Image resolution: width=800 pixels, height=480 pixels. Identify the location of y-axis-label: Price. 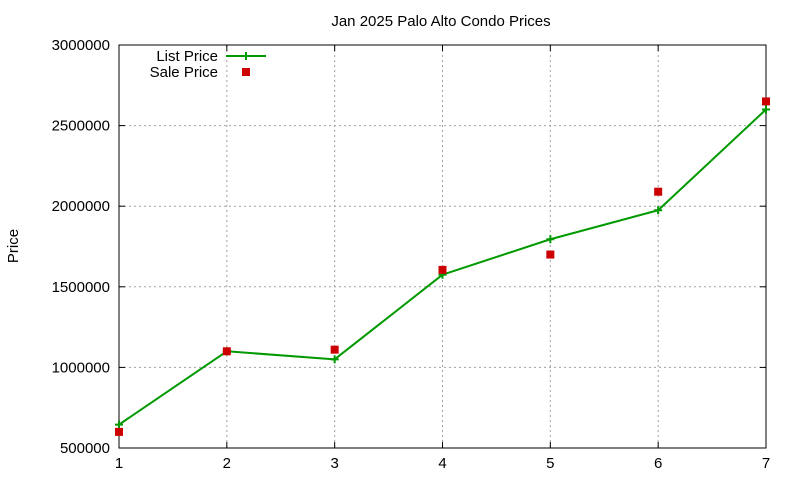
(13, 246).